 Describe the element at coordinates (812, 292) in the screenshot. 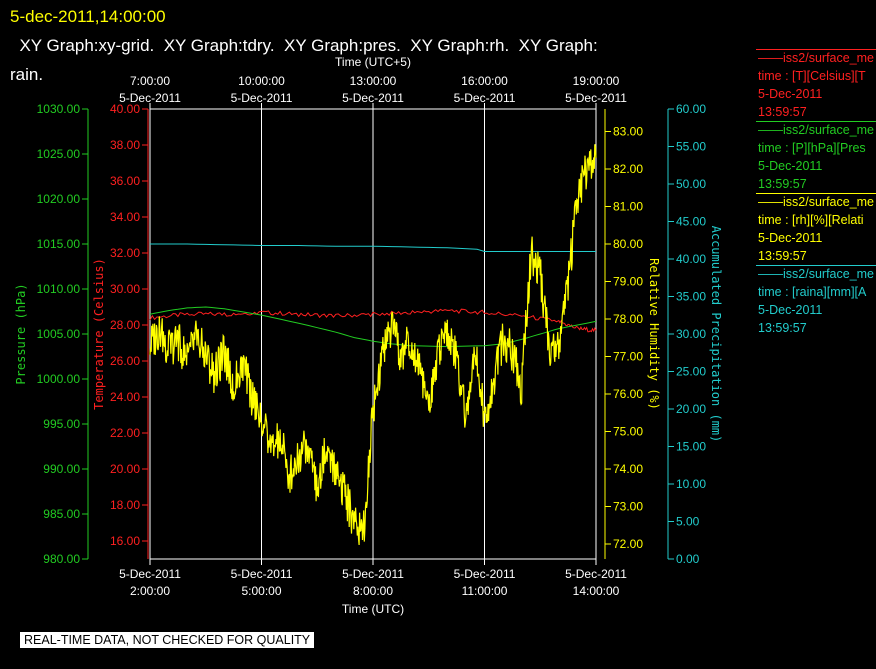

I see `legend-line2: time : [raina][mm][A` at that location.